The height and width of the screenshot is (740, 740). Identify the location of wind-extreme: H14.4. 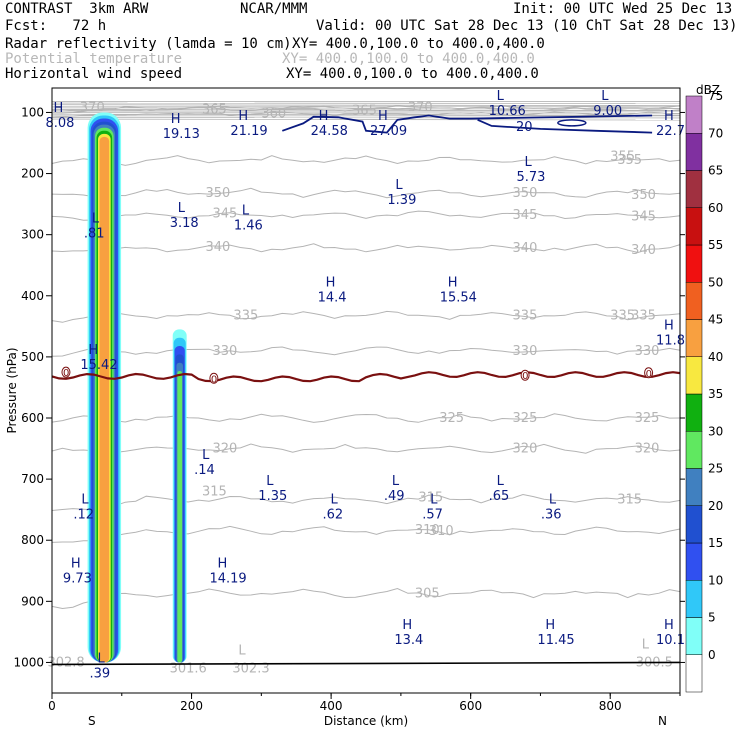
(332, 291).